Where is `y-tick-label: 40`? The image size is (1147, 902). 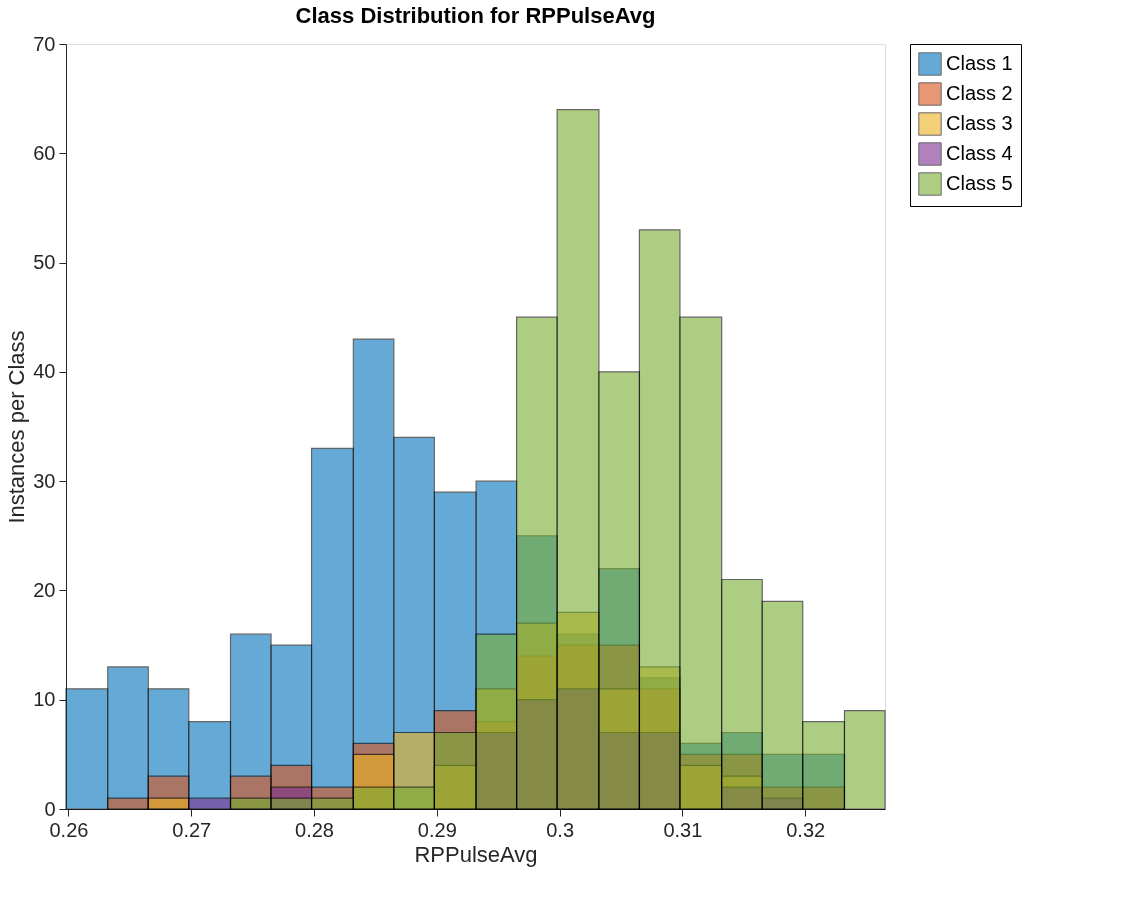 y-tick-label: 40 is located at coordinates (44, 371).